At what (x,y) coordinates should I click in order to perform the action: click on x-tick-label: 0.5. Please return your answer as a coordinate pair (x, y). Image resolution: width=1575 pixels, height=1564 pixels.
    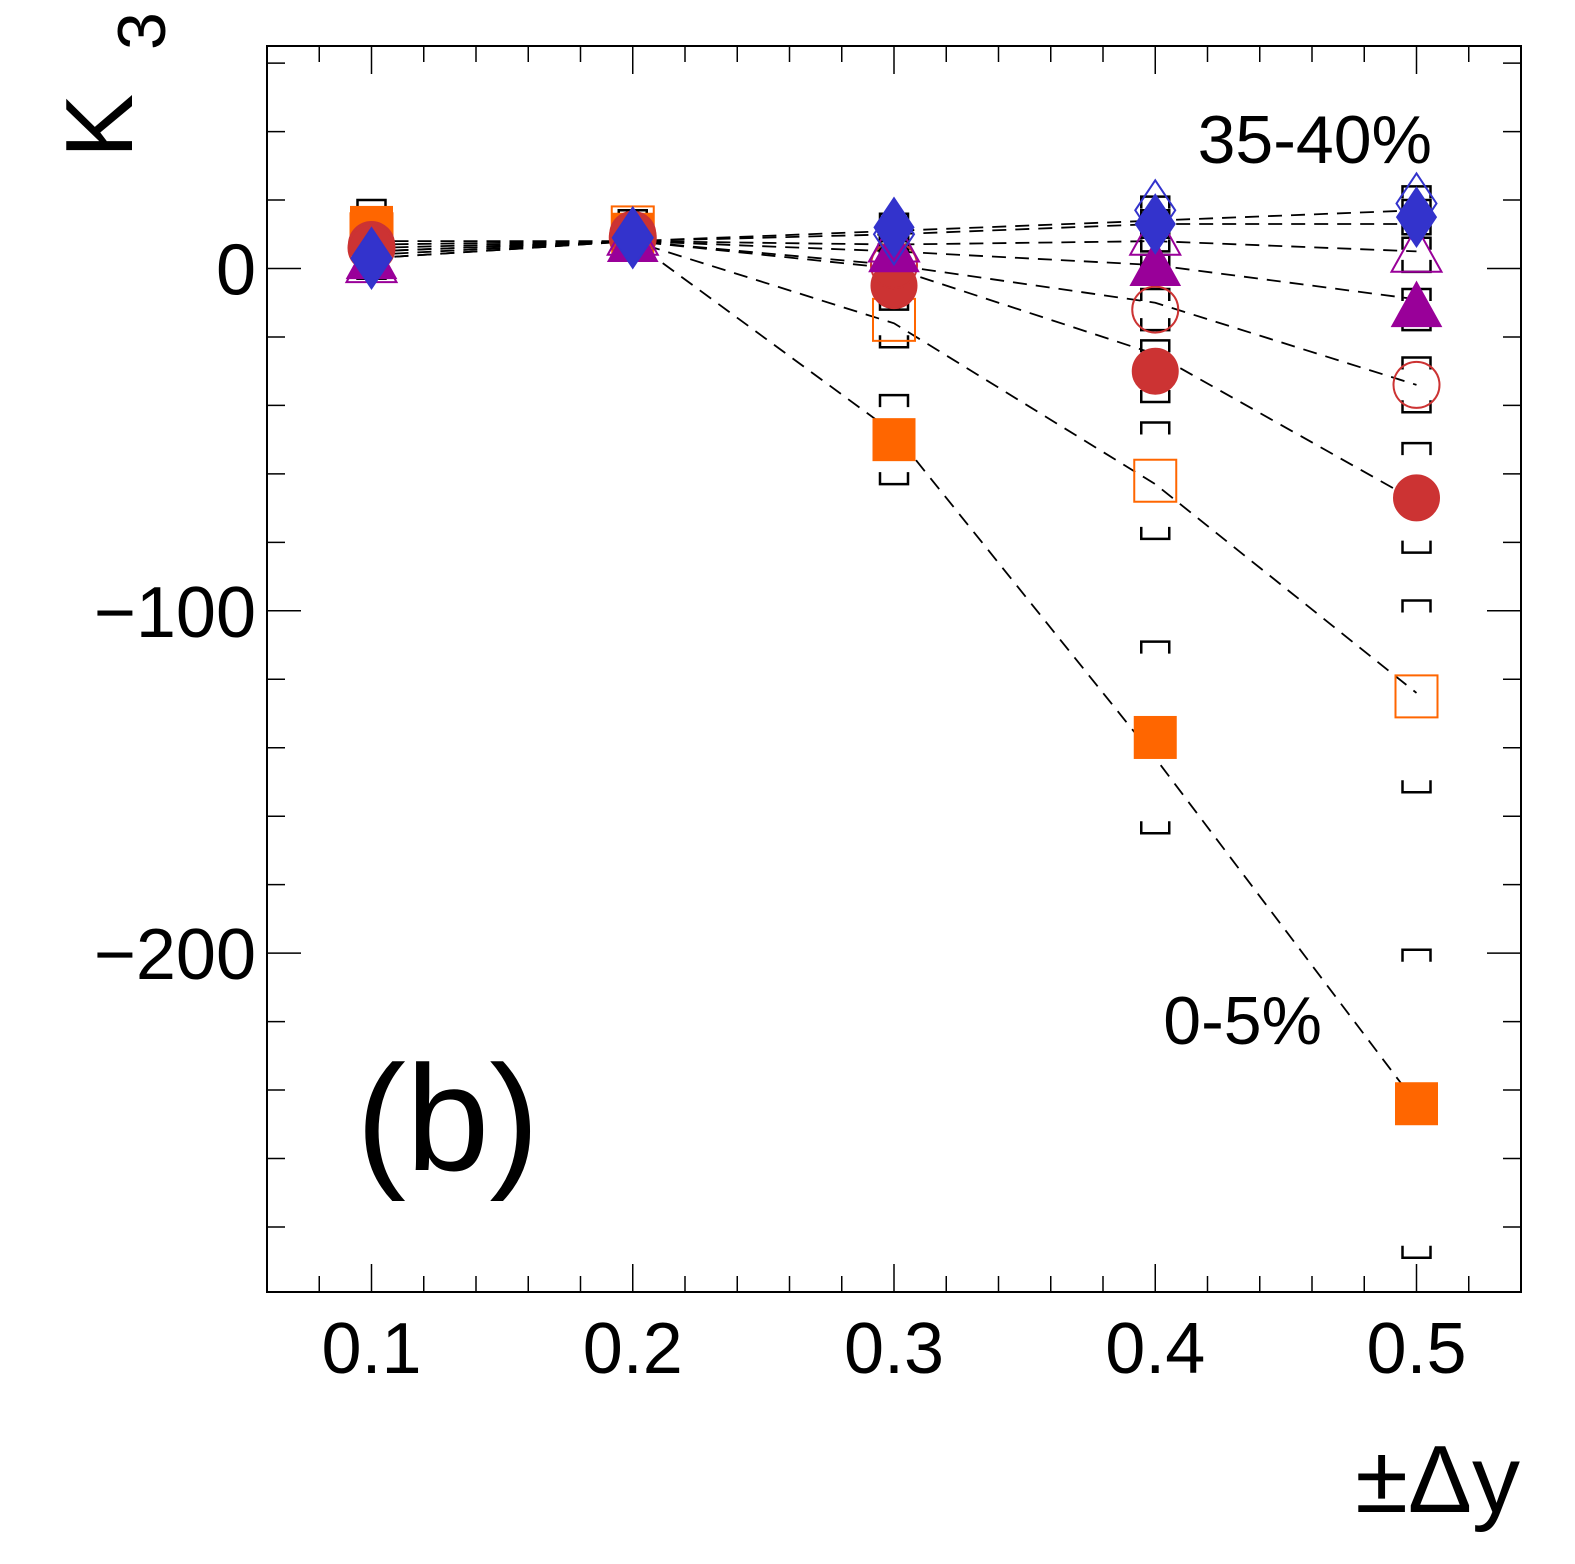
    Looking at the image, I should click on (1416, 1349).